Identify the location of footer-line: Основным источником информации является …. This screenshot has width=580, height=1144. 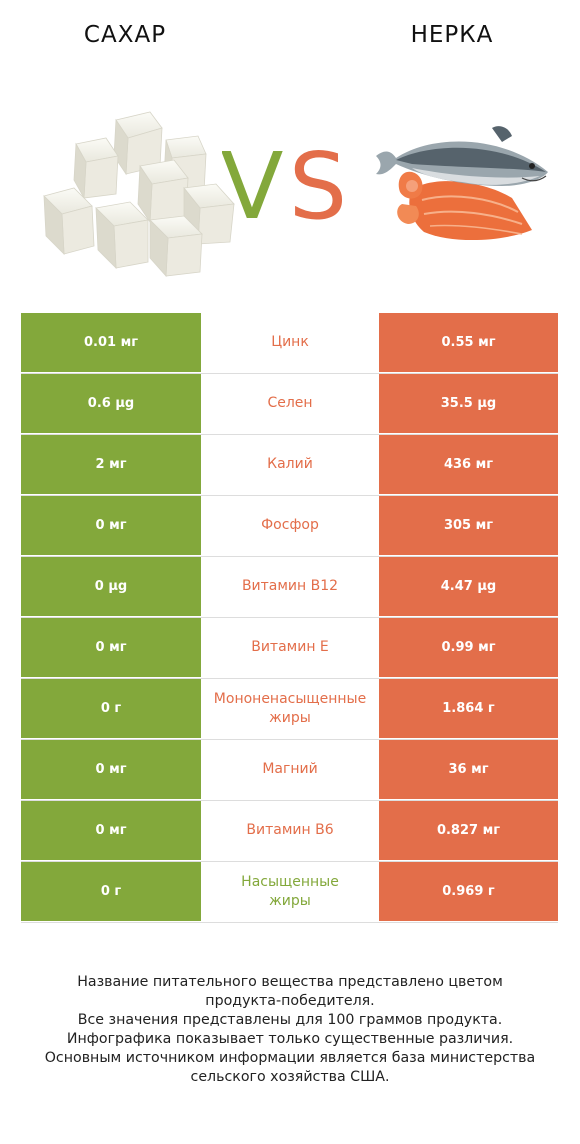
(290, 1058).